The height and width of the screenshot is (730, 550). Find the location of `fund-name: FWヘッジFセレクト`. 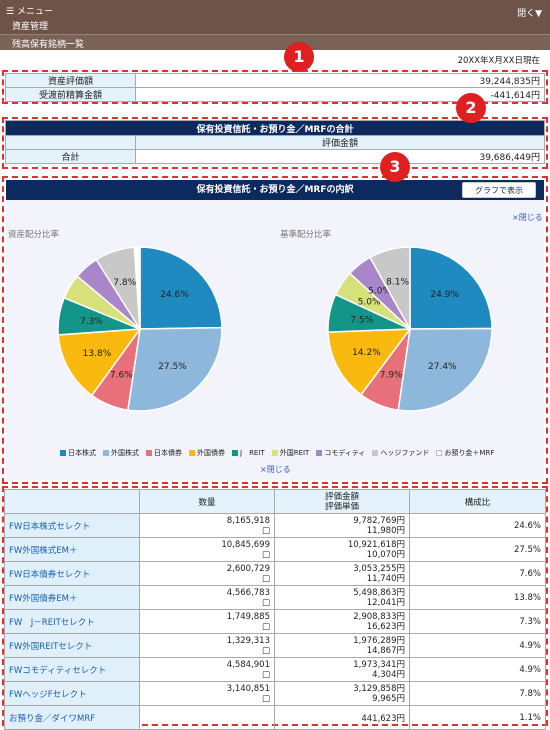

fund-name: FWヘッジFセレクト is located at coordinates (72, 693).